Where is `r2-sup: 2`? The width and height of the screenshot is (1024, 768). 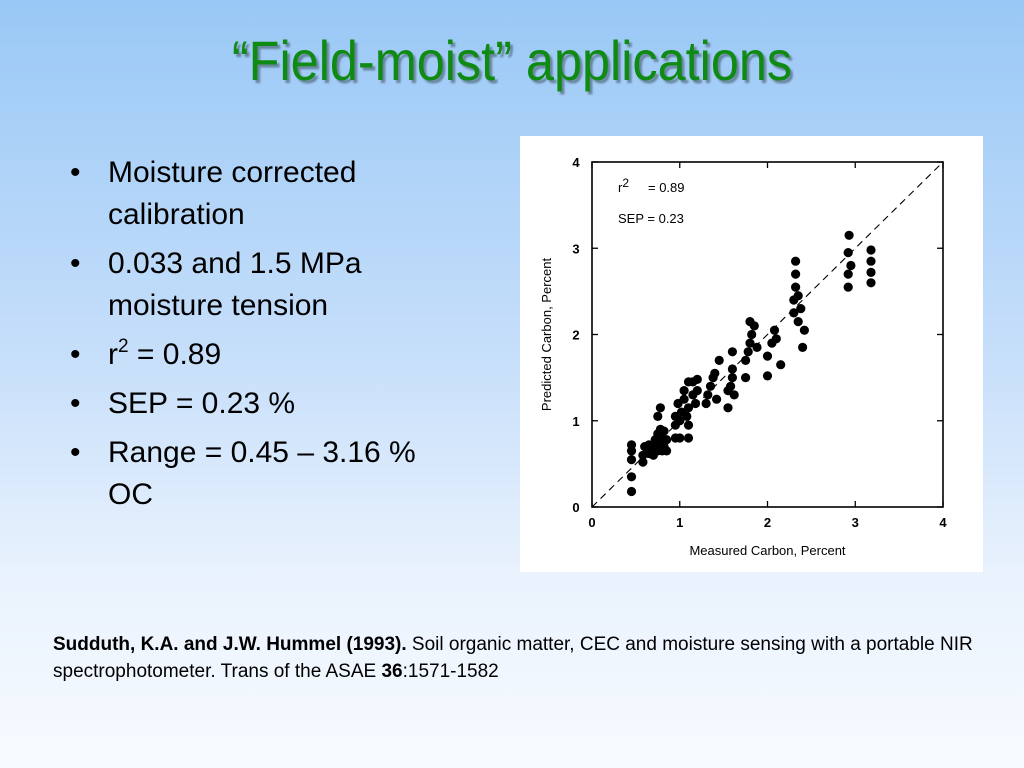
r2-sup: 2 is located at coordinates (625, 183).